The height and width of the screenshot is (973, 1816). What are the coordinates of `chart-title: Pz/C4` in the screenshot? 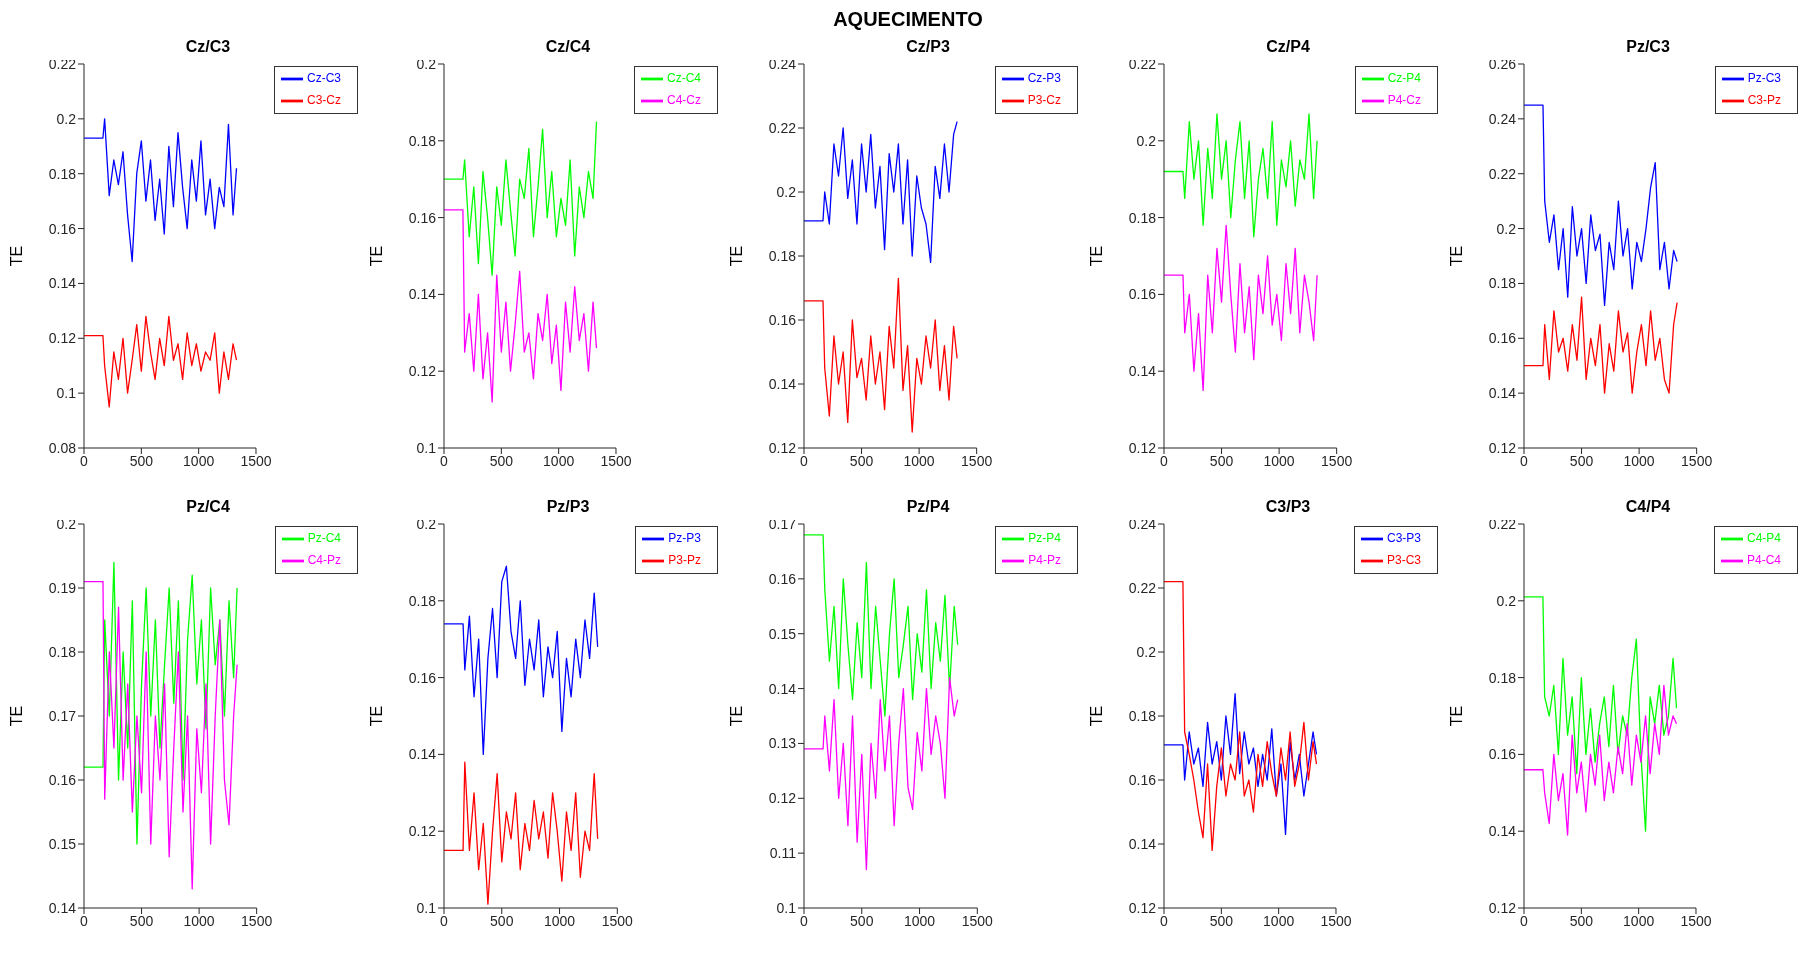 It's located at (207, 507).